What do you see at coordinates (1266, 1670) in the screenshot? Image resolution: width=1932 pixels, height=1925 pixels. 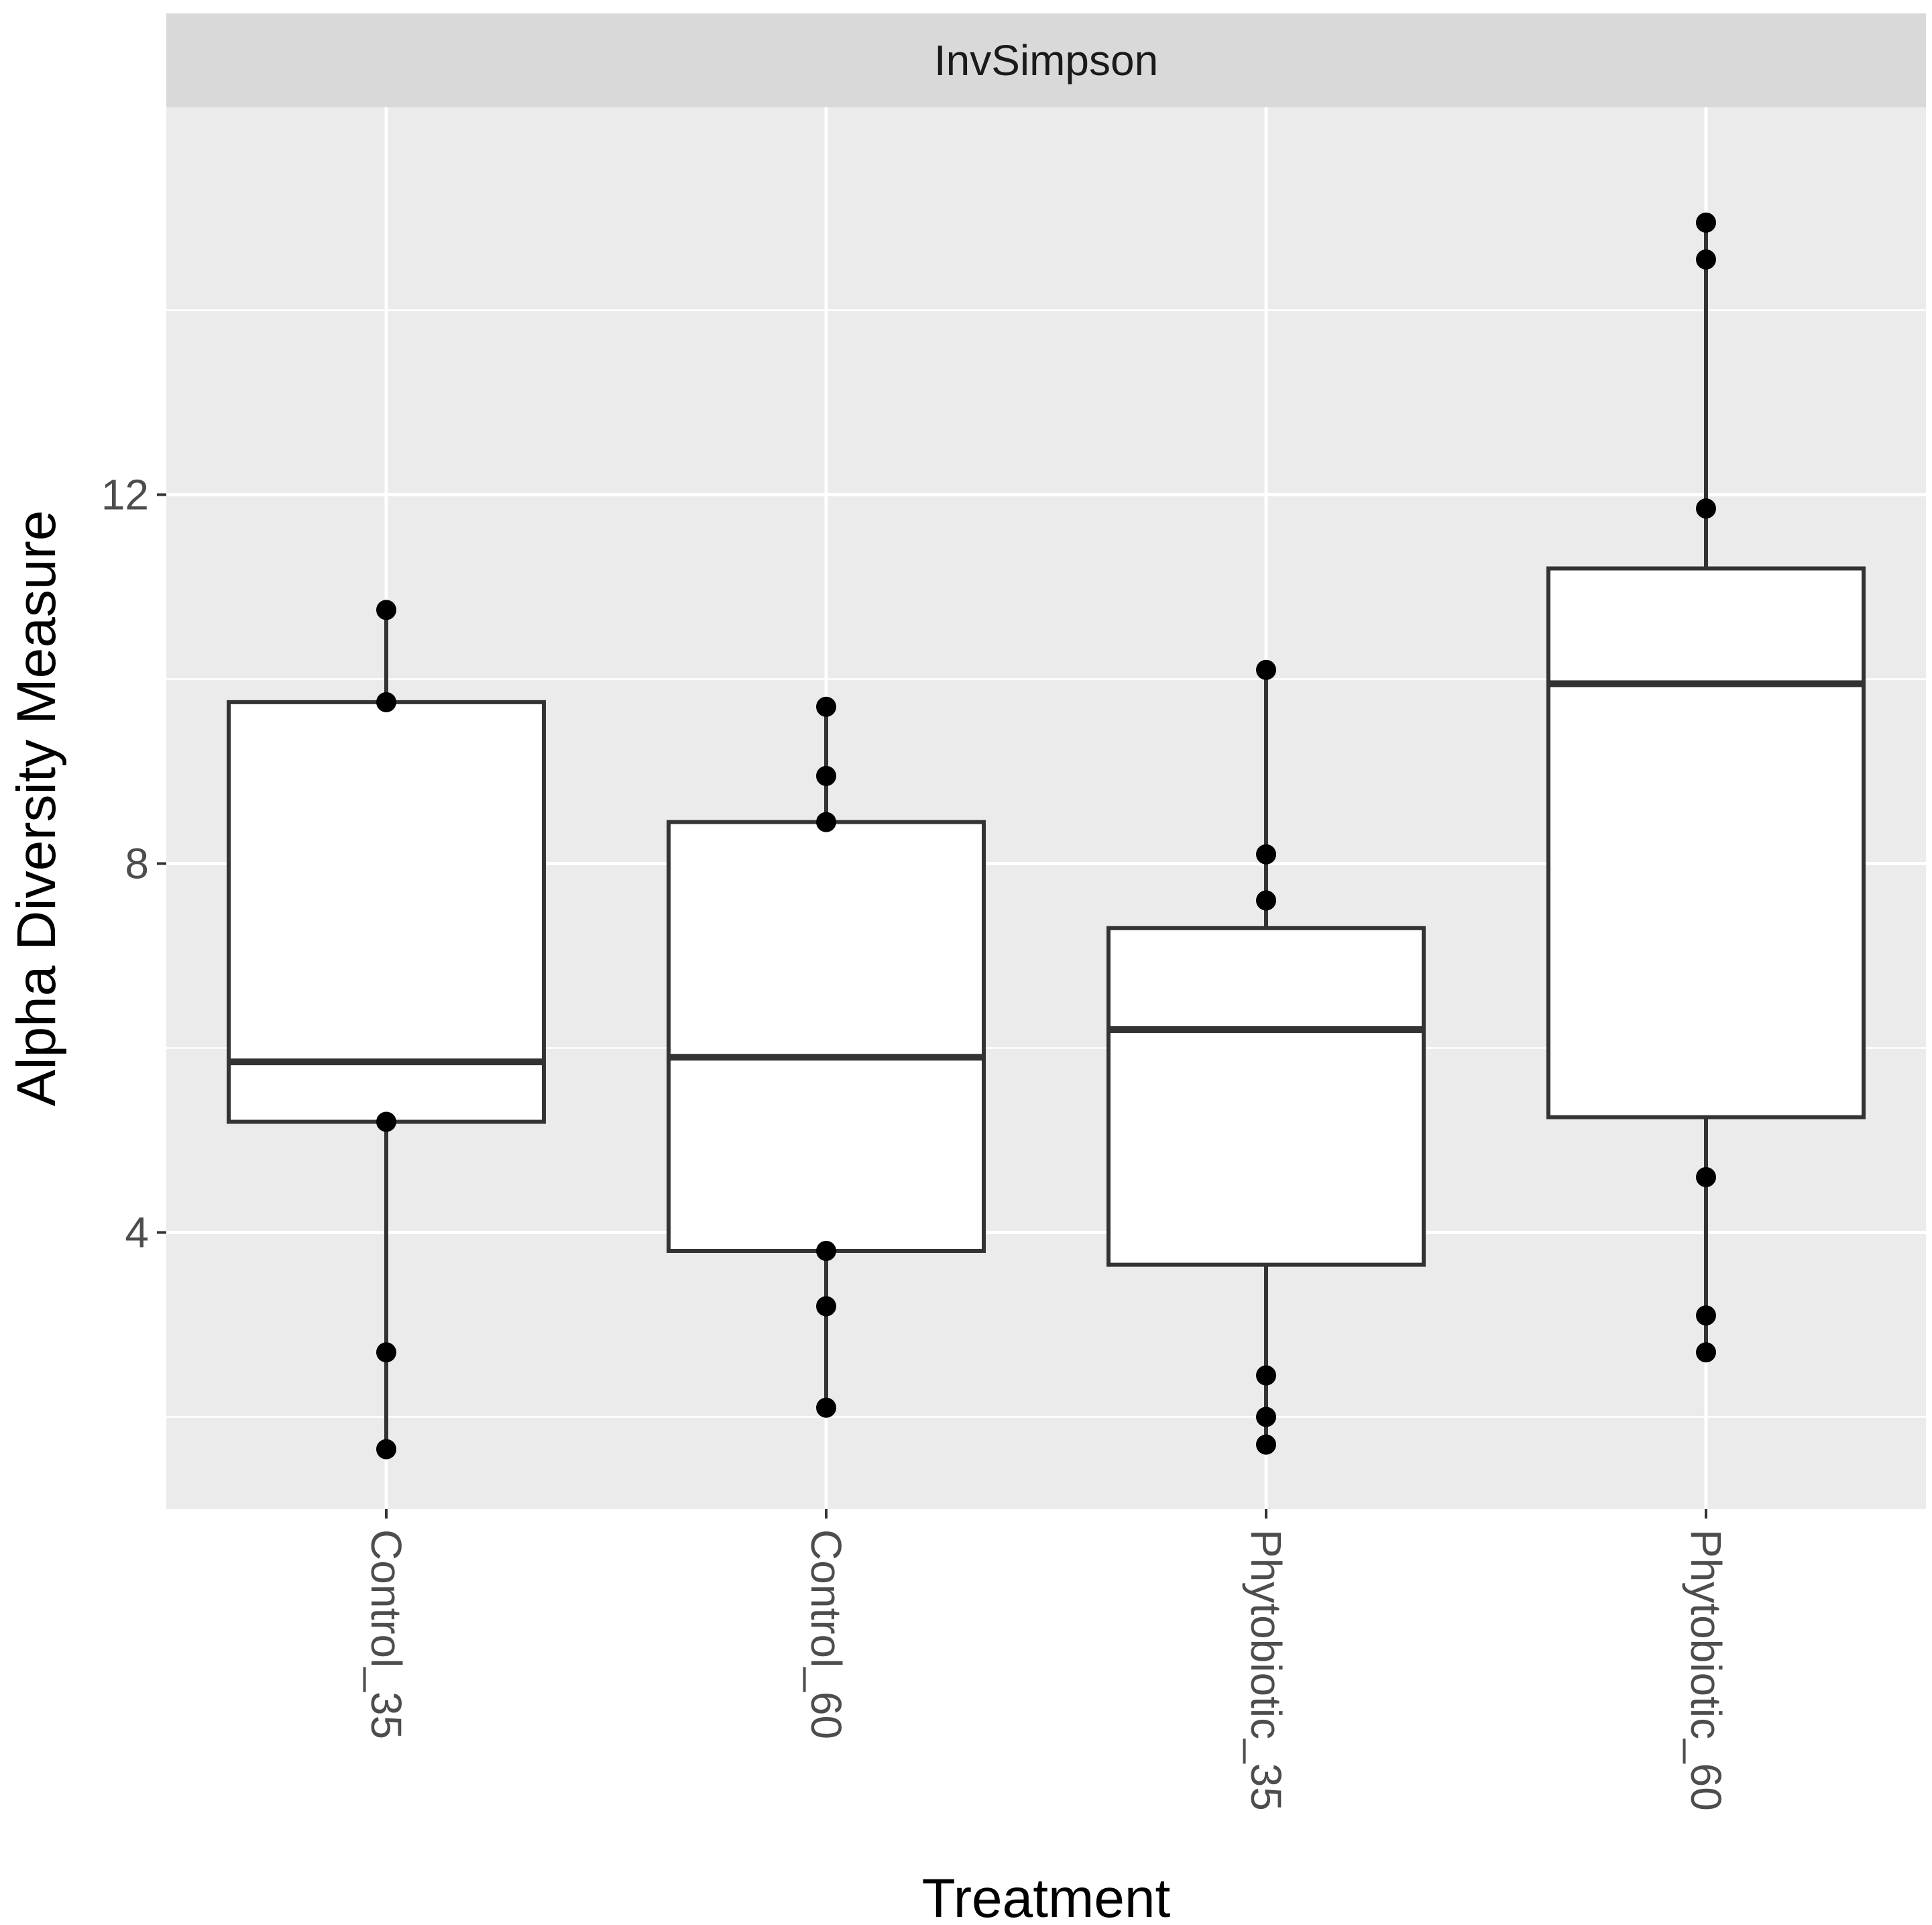 I see `x-tick-label: Phytobiotic_35` at bounding box center [1266, 1670].